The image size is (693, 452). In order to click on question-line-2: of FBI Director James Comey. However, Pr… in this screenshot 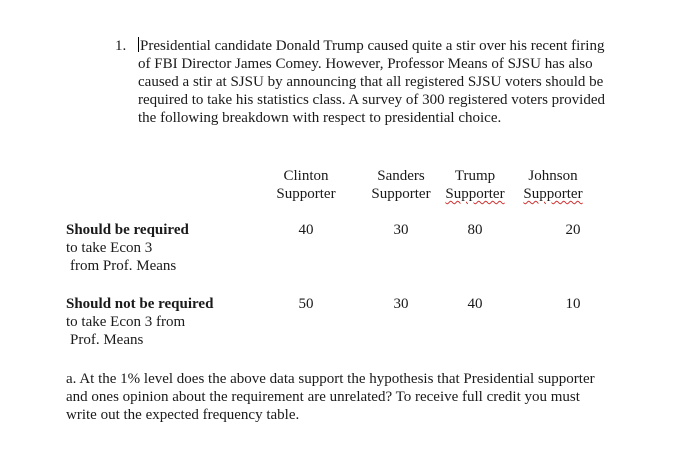, I will do `click(365, 64)`.